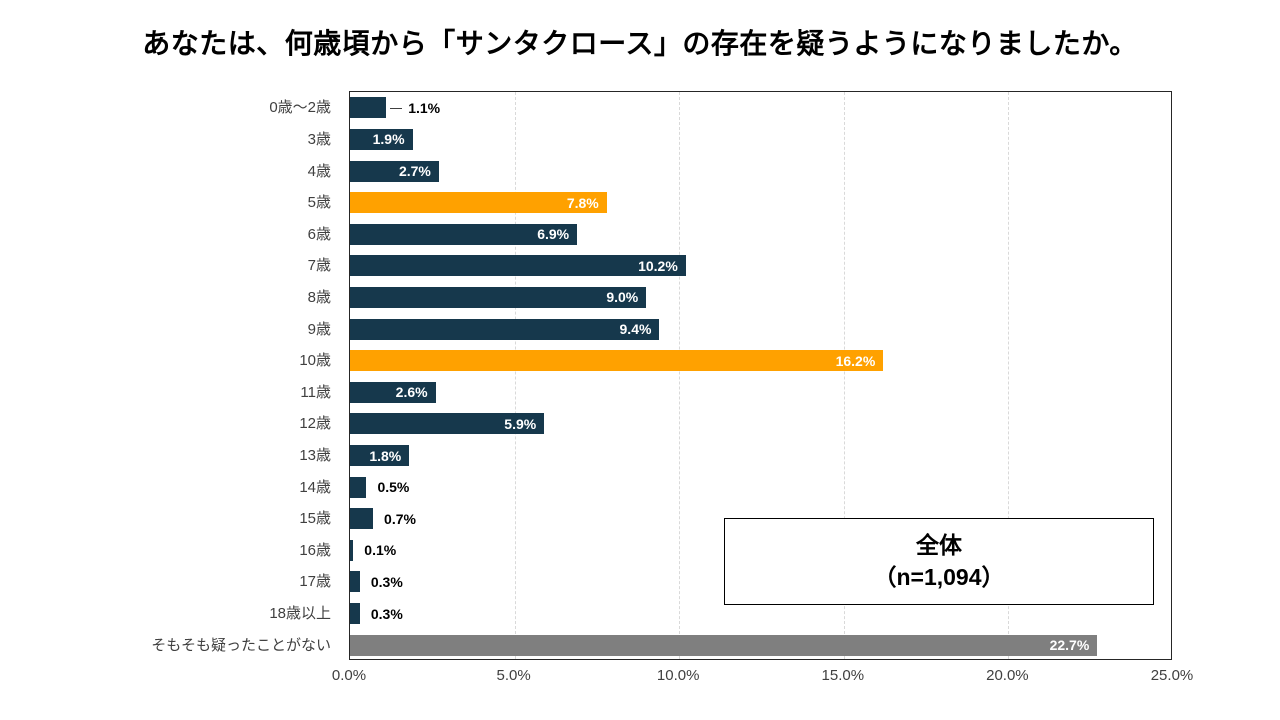 The image size is (1280, 720). Describe the element at coordinates (315, 424) in the screenshot. I see `category-label-12歳: 12歳` at that location.